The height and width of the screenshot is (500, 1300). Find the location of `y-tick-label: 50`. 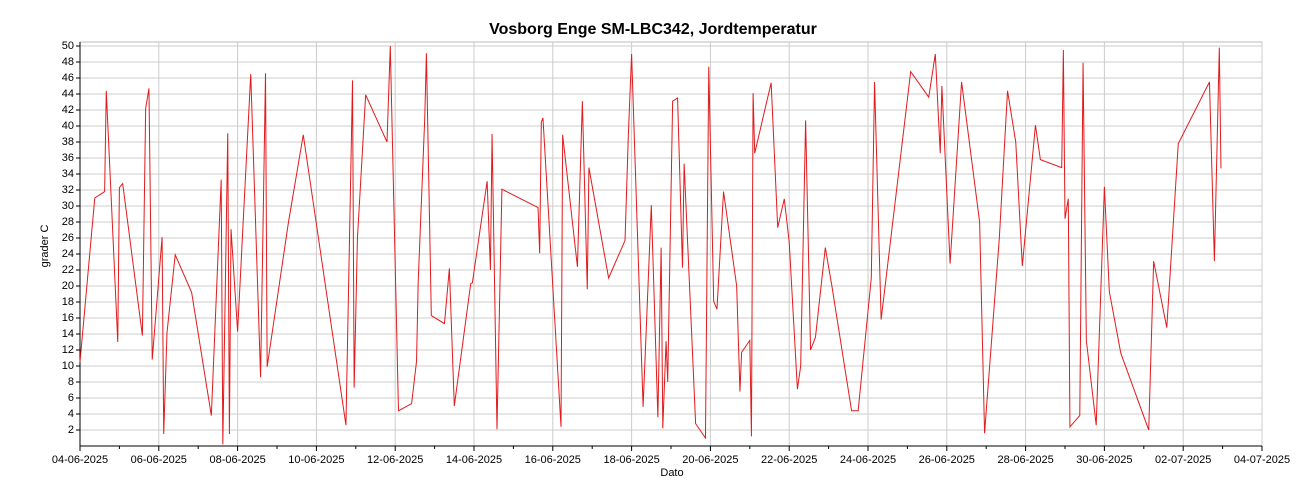

y-tick-label: 50 is located at coordinates (68, 46).